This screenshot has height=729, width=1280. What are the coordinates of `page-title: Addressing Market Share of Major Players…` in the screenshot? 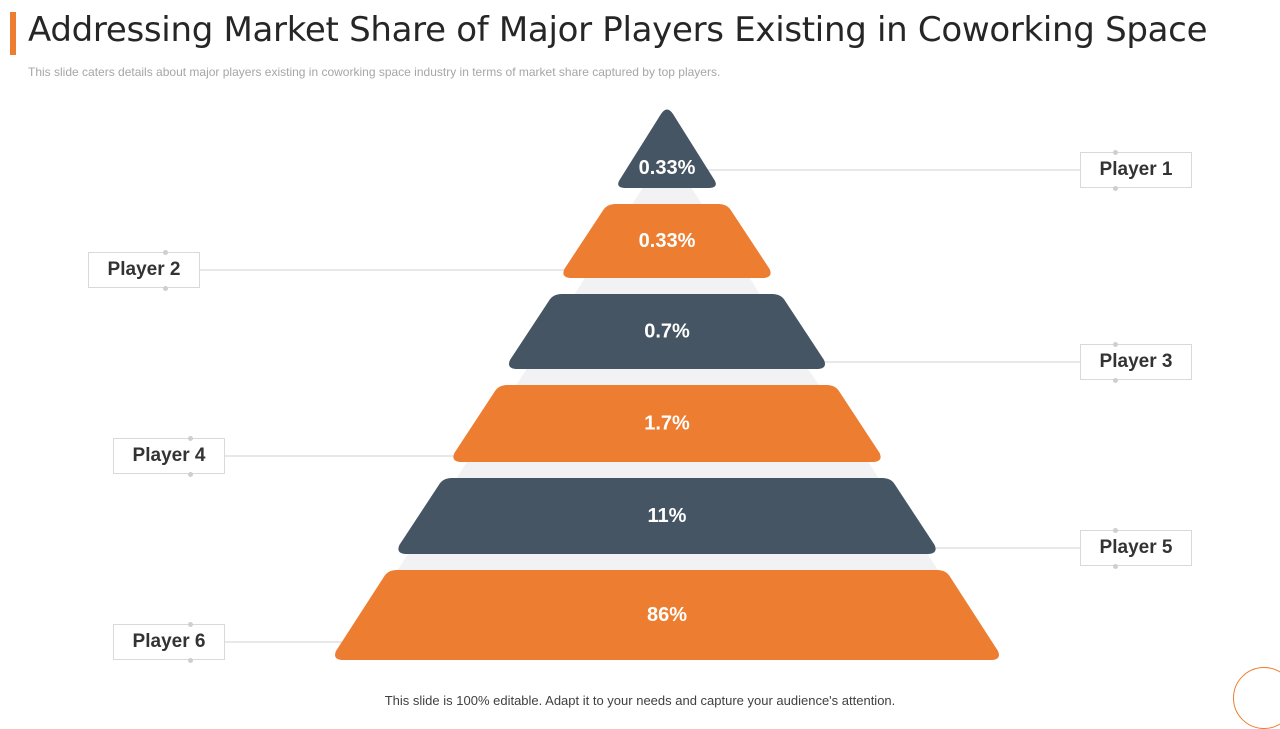 It's located at (618, 30).